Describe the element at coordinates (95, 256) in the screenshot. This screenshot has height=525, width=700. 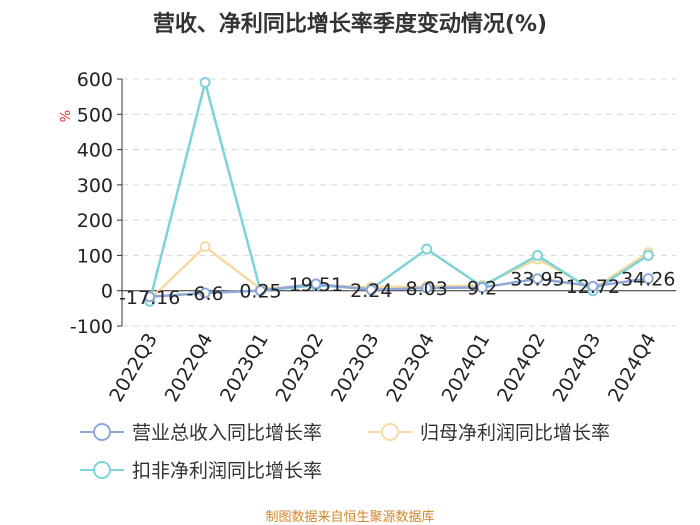
I see `y-tick-label: 100` at that location.